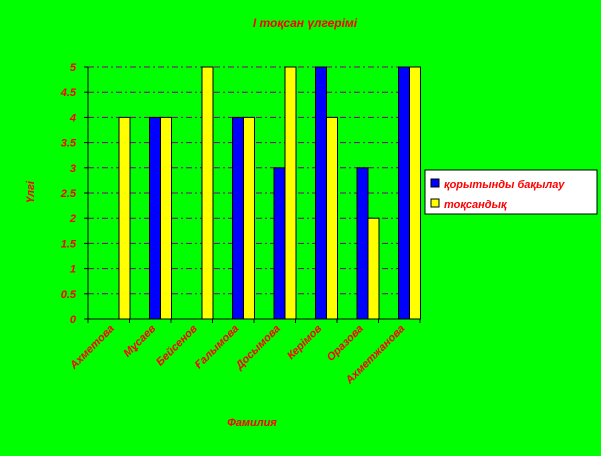 Image resolution: width=601 pixels, height=456 pixels. Describe the element at coordinates (504, 185) in the screenshot. I see `legend-label: қорытынды бақылау` at that location.